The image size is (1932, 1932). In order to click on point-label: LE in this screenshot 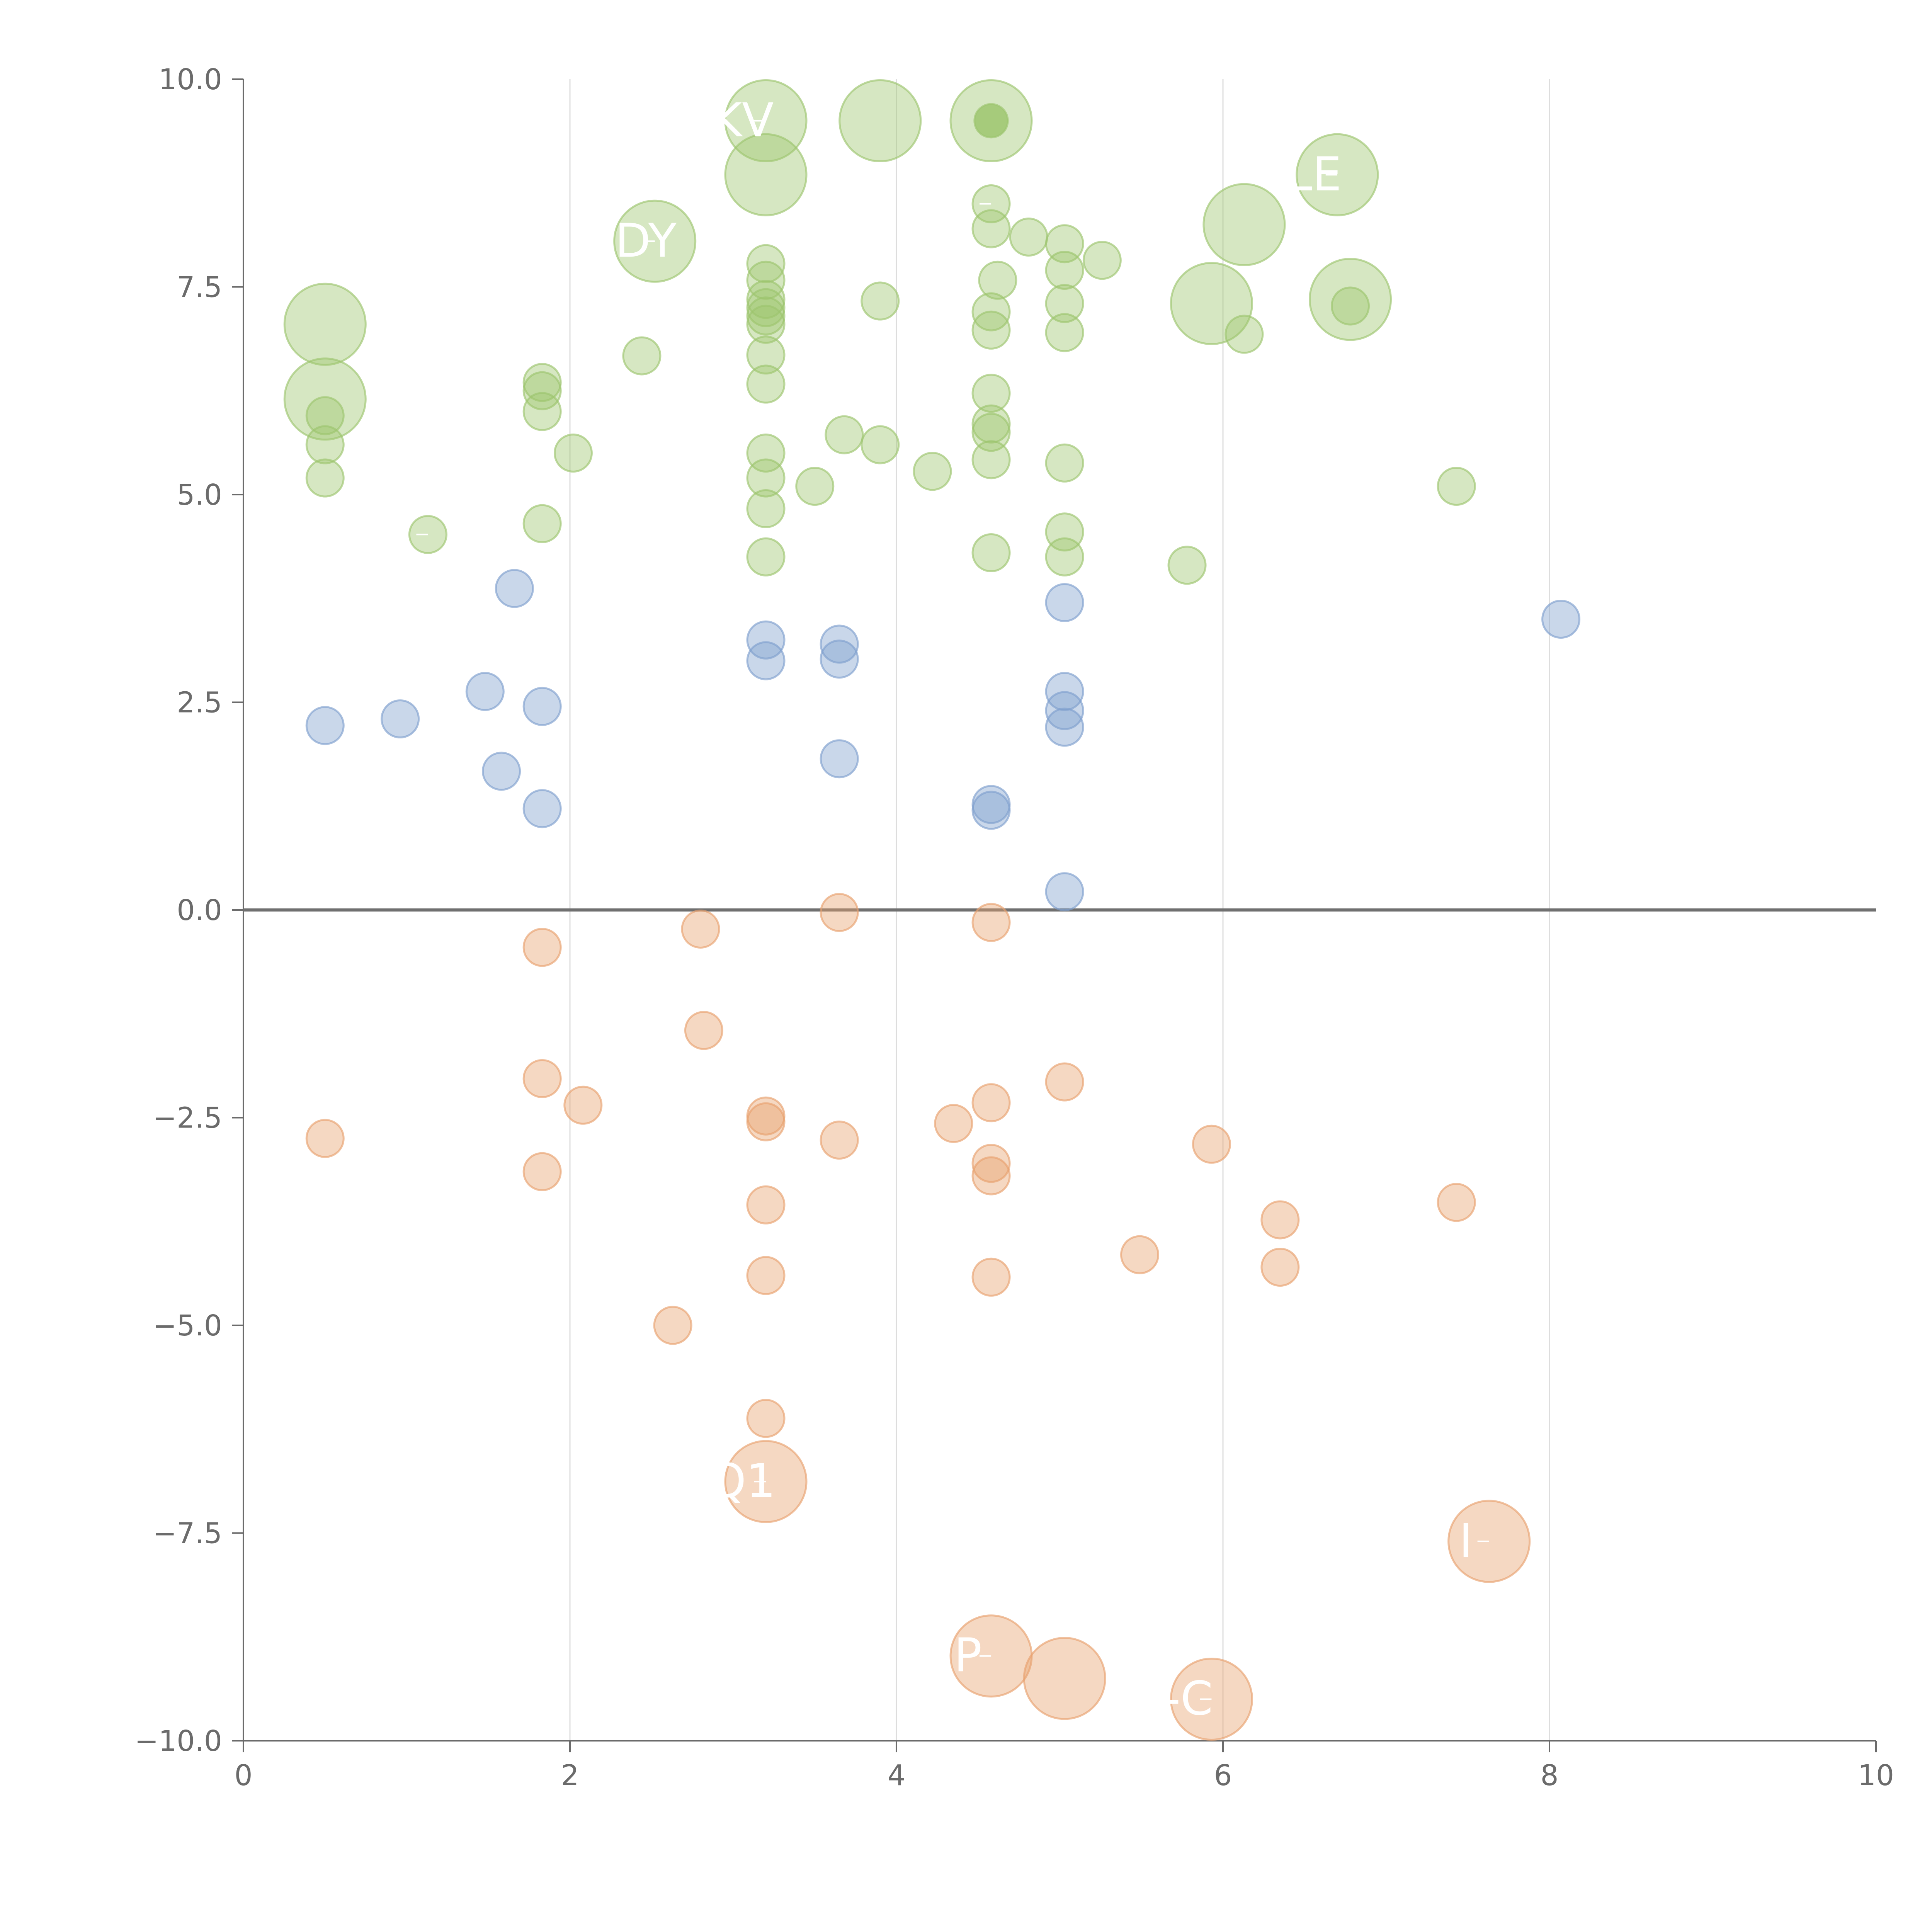, I will do `click(1314, 175)`.